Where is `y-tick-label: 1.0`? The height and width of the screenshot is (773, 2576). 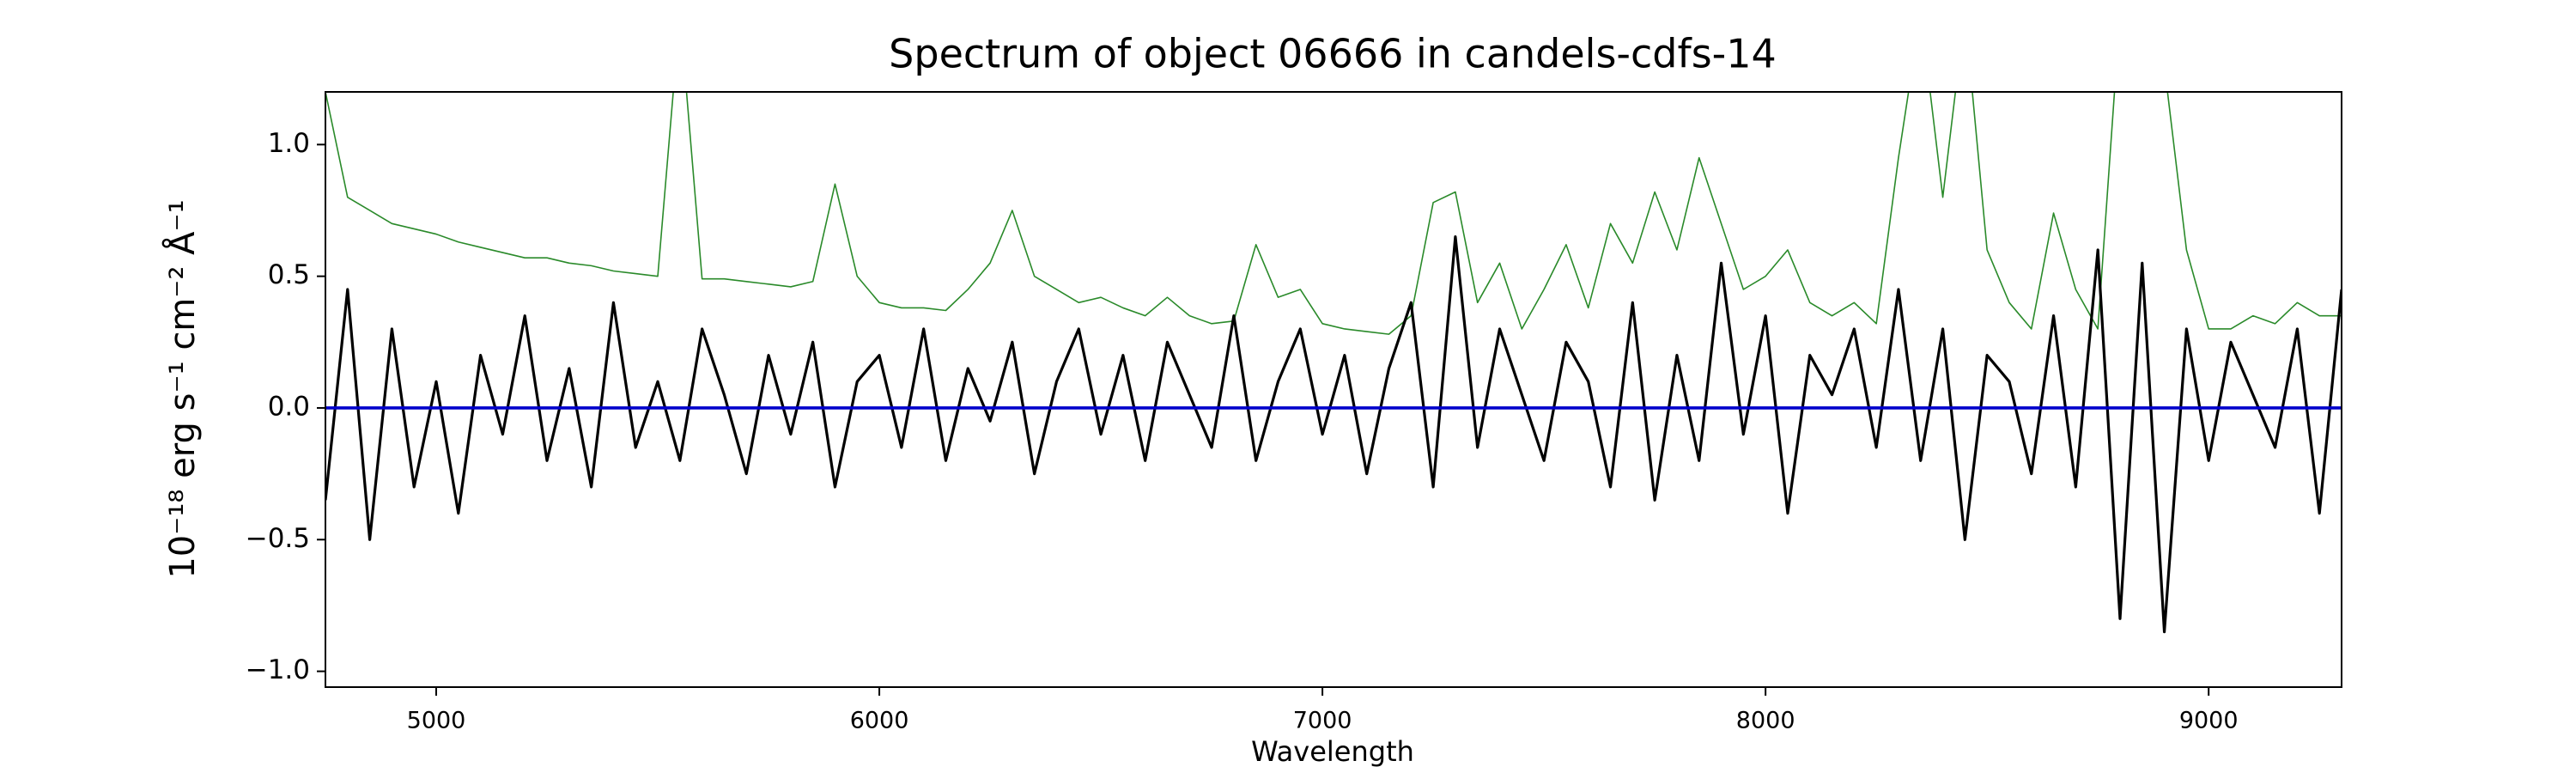 y-tick-label: 1.0 is located at coordinates (289, 143).